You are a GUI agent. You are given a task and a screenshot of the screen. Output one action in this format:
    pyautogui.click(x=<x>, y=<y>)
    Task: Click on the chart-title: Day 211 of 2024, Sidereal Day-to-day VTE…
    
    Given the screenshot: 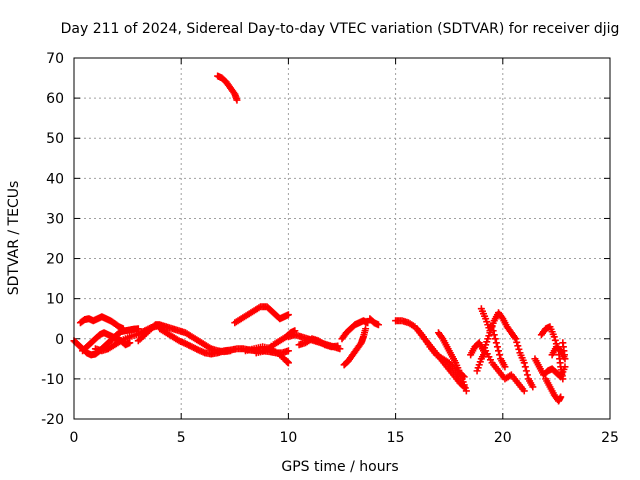 What is the action you would take?
    pyautogui.click(x=340, y=29)
    